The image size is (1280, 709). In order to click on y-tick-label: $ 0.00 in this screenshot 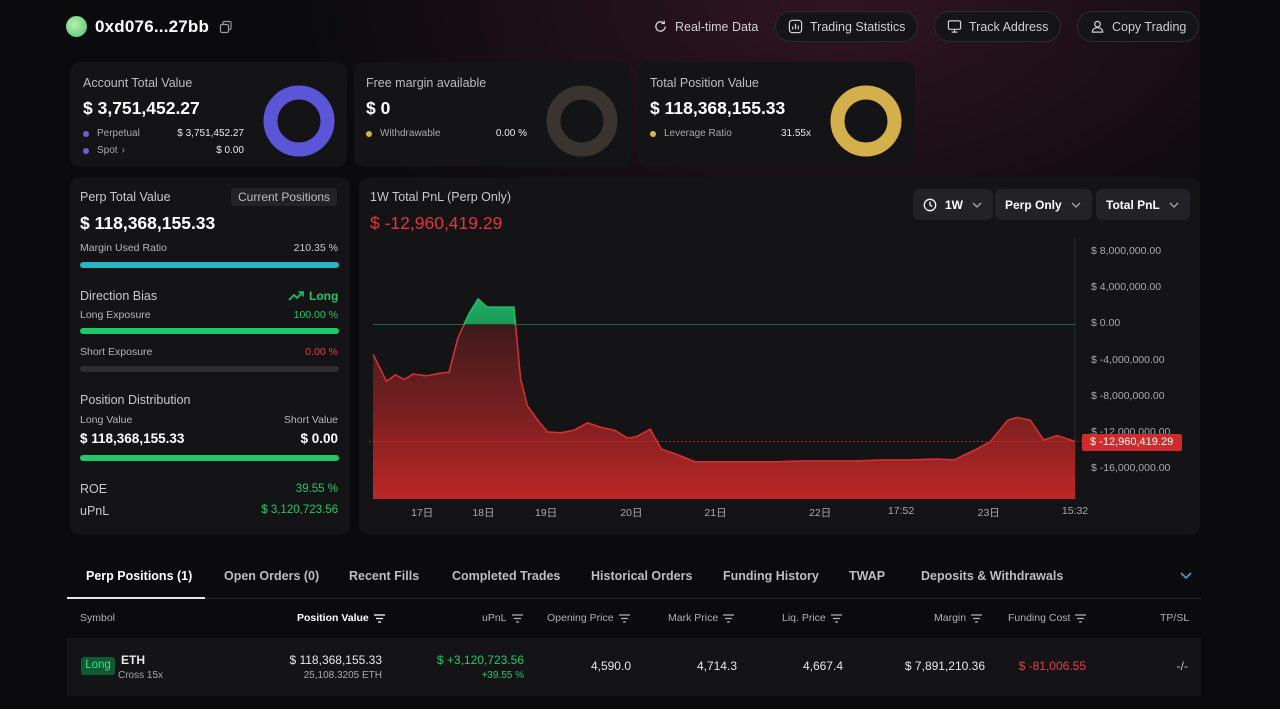, I will do `click(1106, 323)`.